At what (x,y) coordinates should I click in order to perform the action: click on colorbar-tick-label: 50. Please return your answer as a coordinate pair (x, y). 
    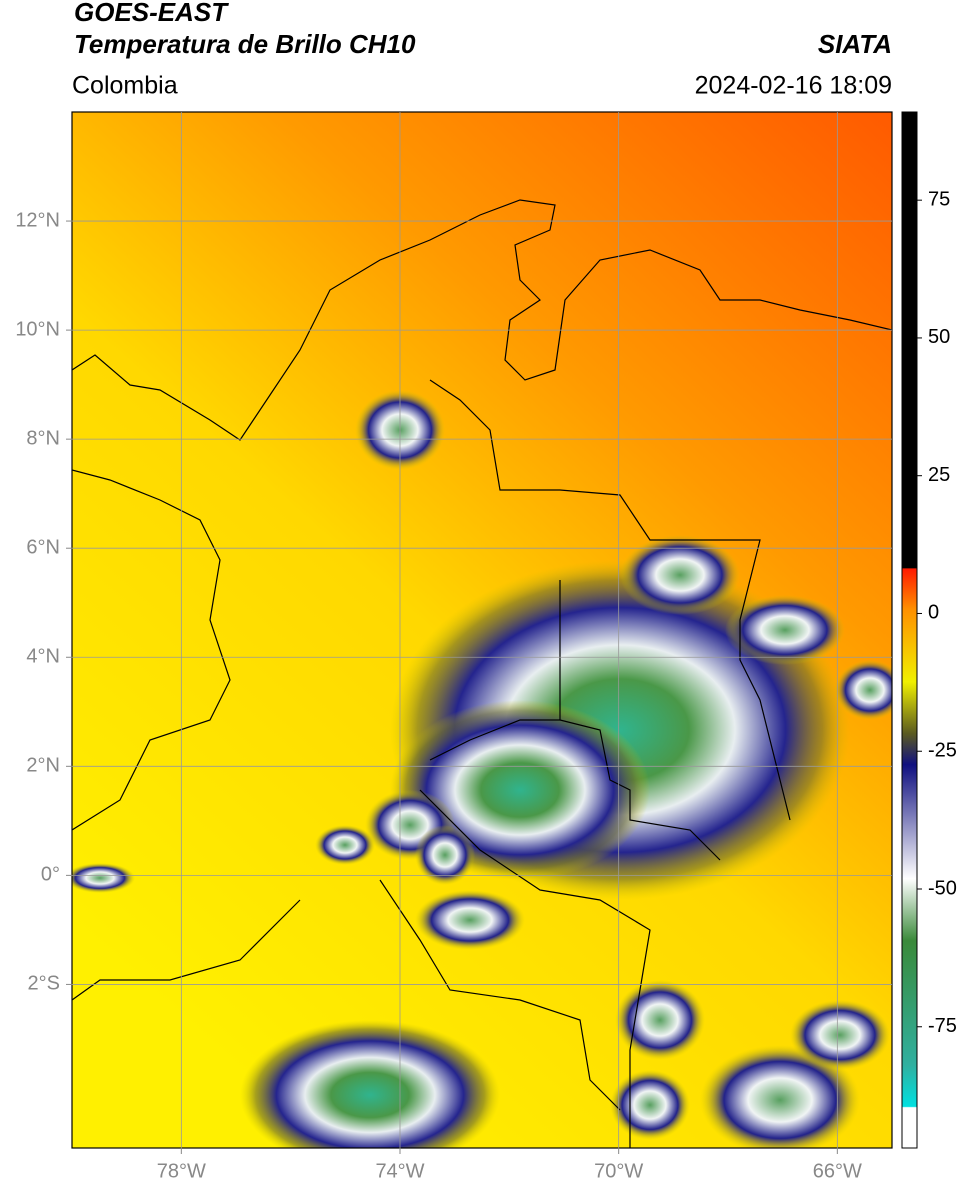
    Looking at the image, I should click on (939, 337).